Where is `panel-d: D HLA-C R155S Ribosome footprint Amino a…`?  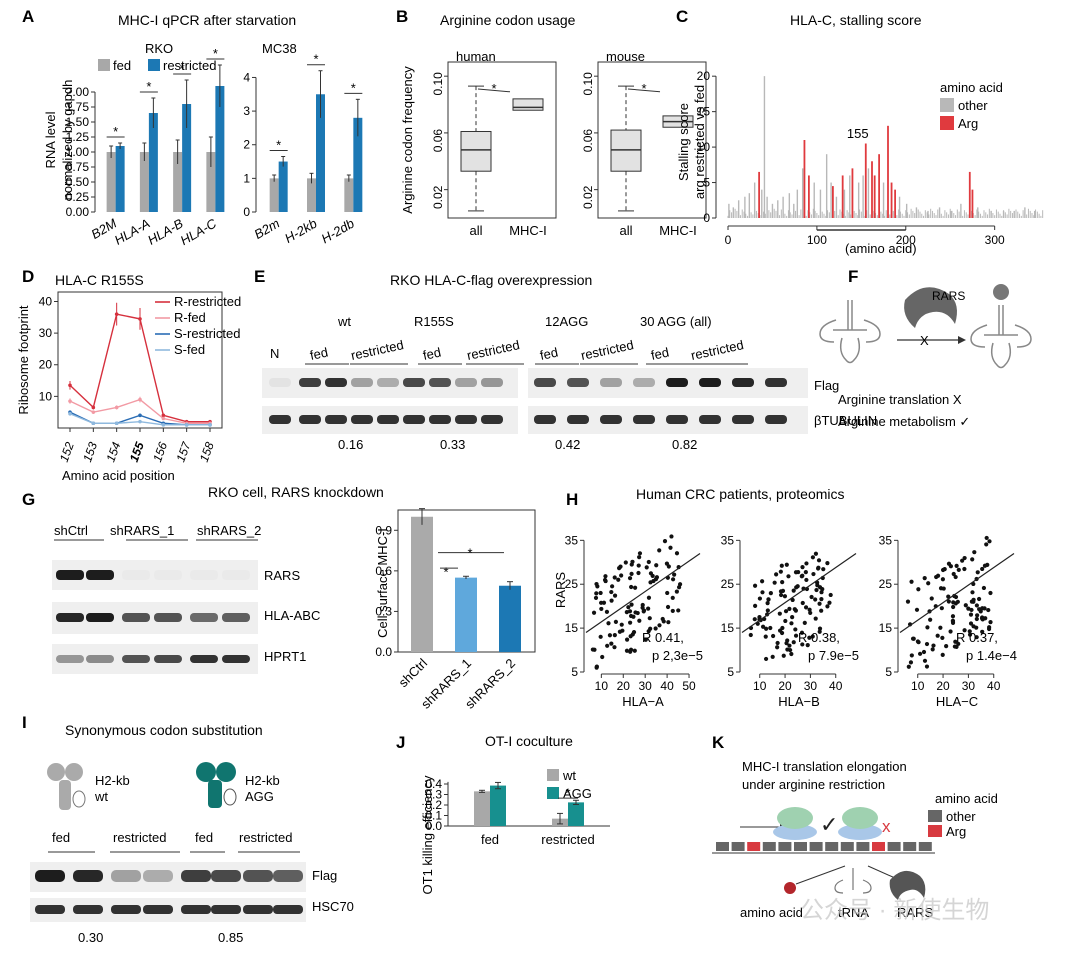
panel-d: D HLA-C R155S Ribosome footprint Amino a… is located at coordinates (128, 375).